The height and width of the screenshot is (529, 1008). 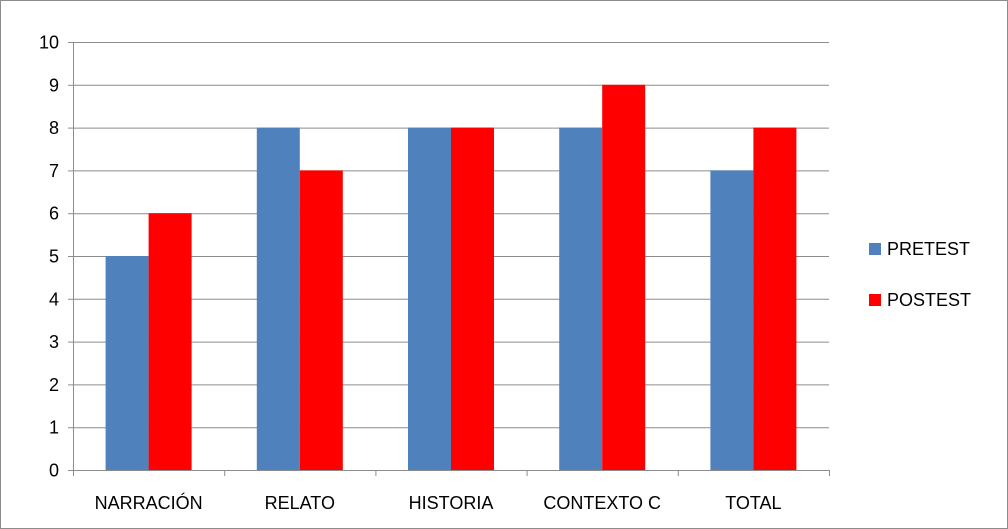 I want to click on y-tick-labels: 0 1 2 3 4 5 6 7 8 9 10, so click(x=49, y=257).